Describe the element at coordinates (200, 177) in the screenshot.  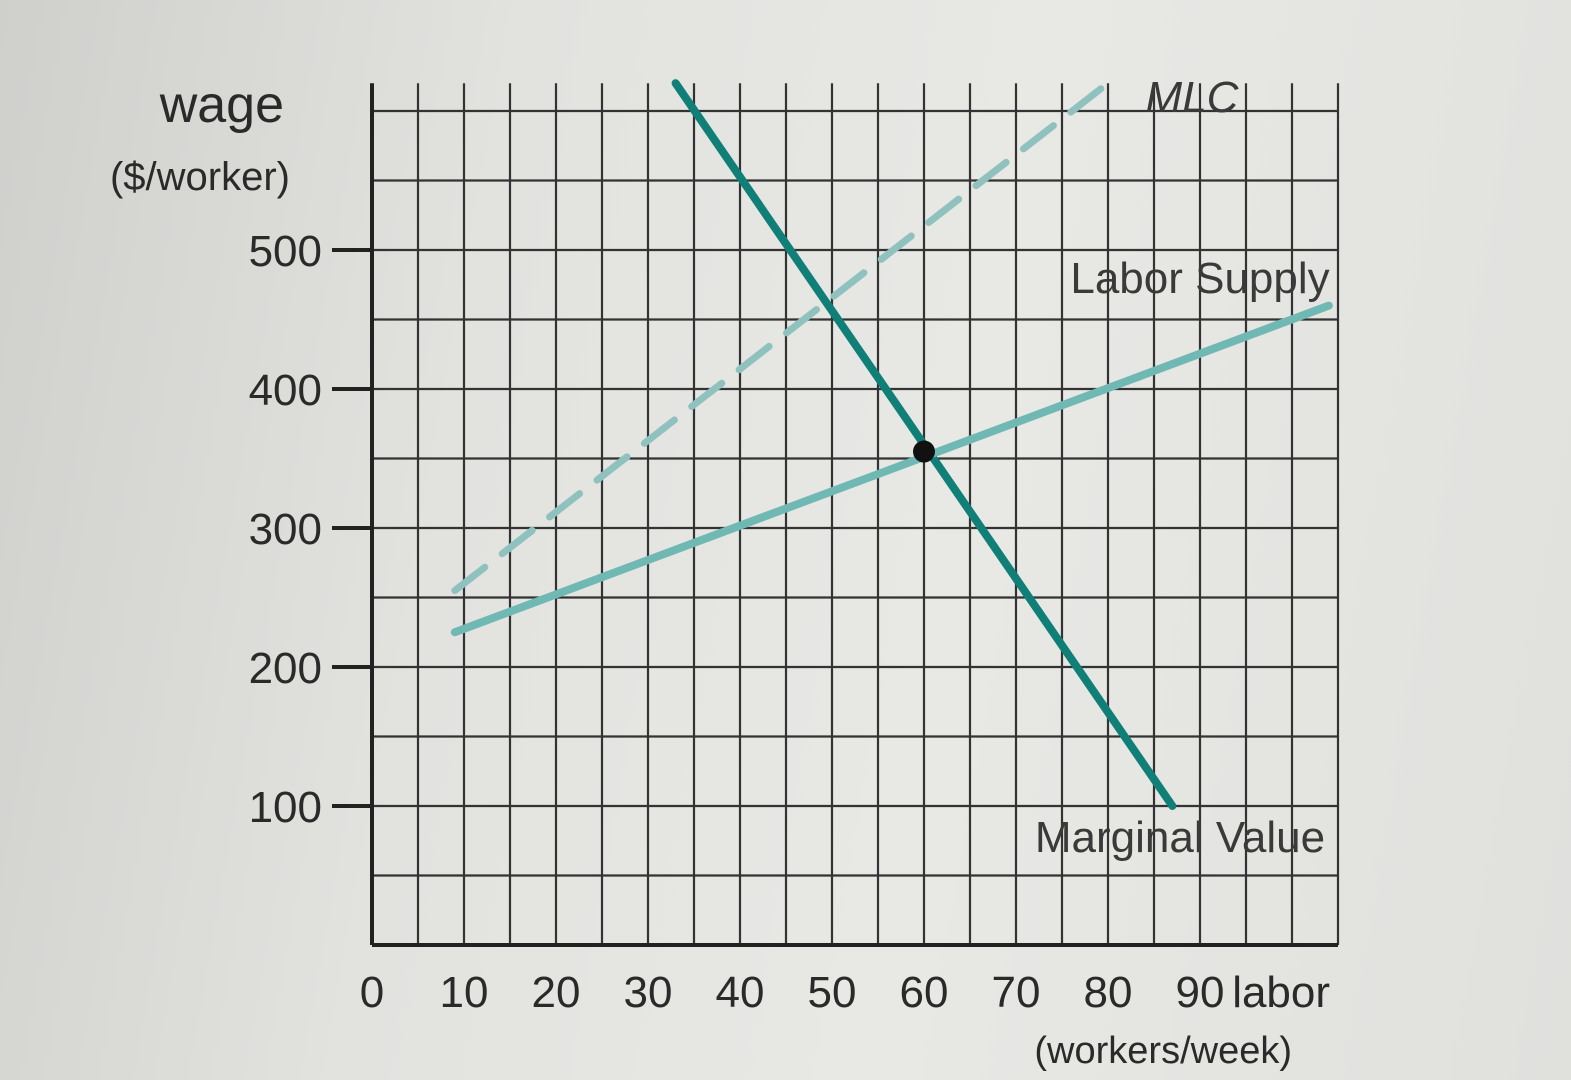
I see `y-axis-unit: ($/worker)` at that location.